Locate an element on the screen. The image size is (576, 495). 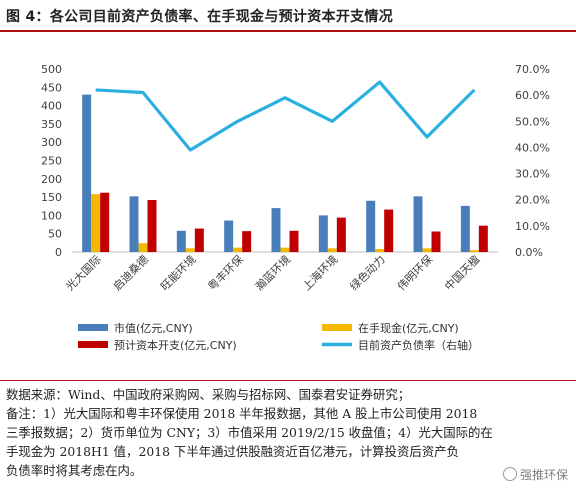
left-tick-label: 350 is located at coordinates (51, 124).